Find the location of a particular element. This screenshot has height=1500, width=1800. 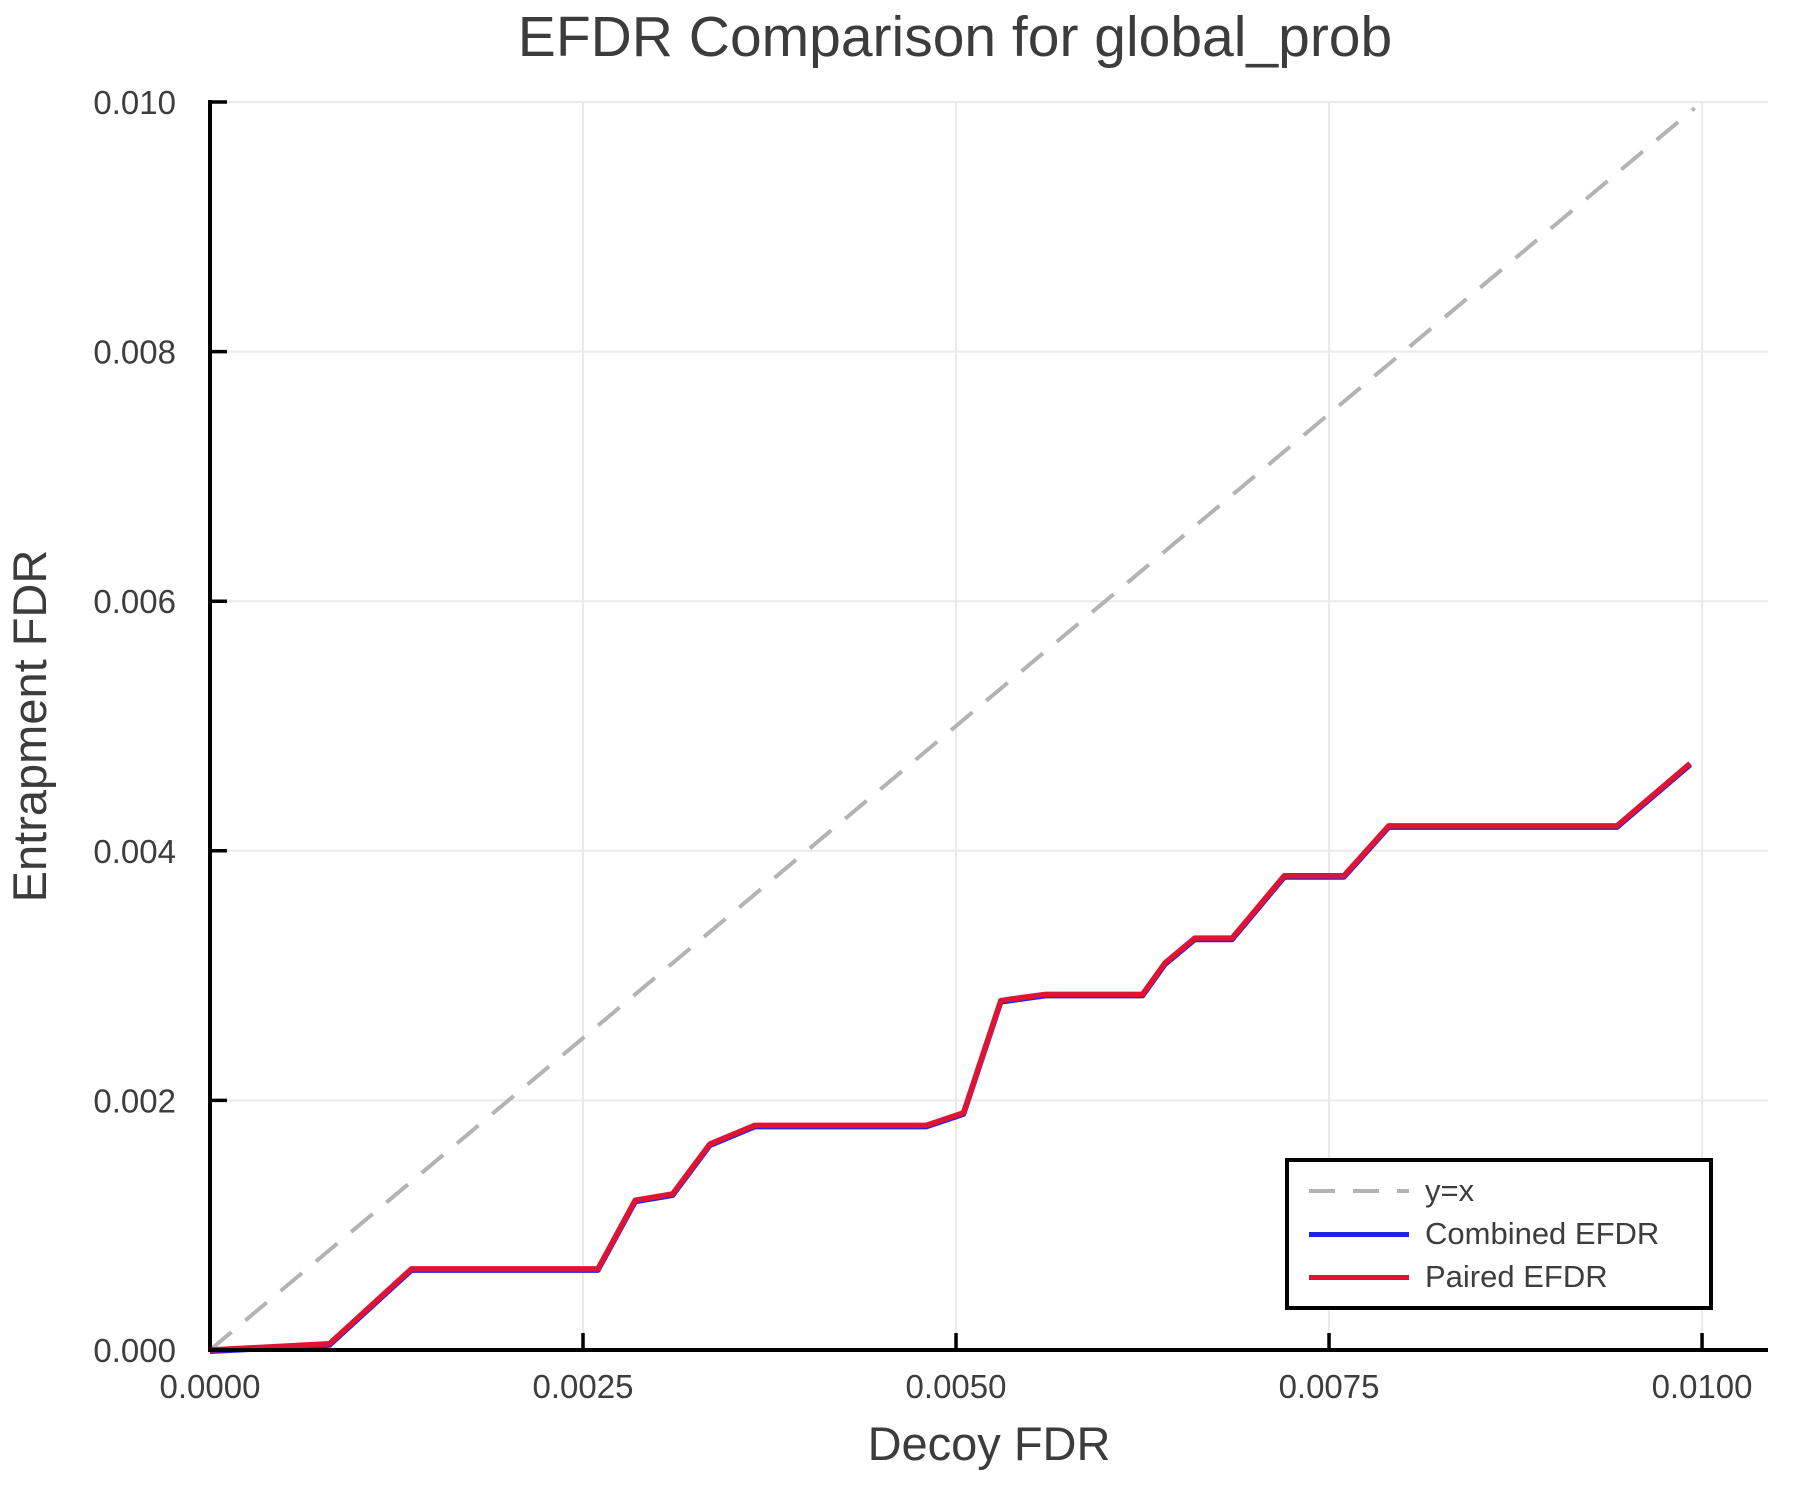

combined-efdr-line-swatch is located at coordinates (1359, 1234).